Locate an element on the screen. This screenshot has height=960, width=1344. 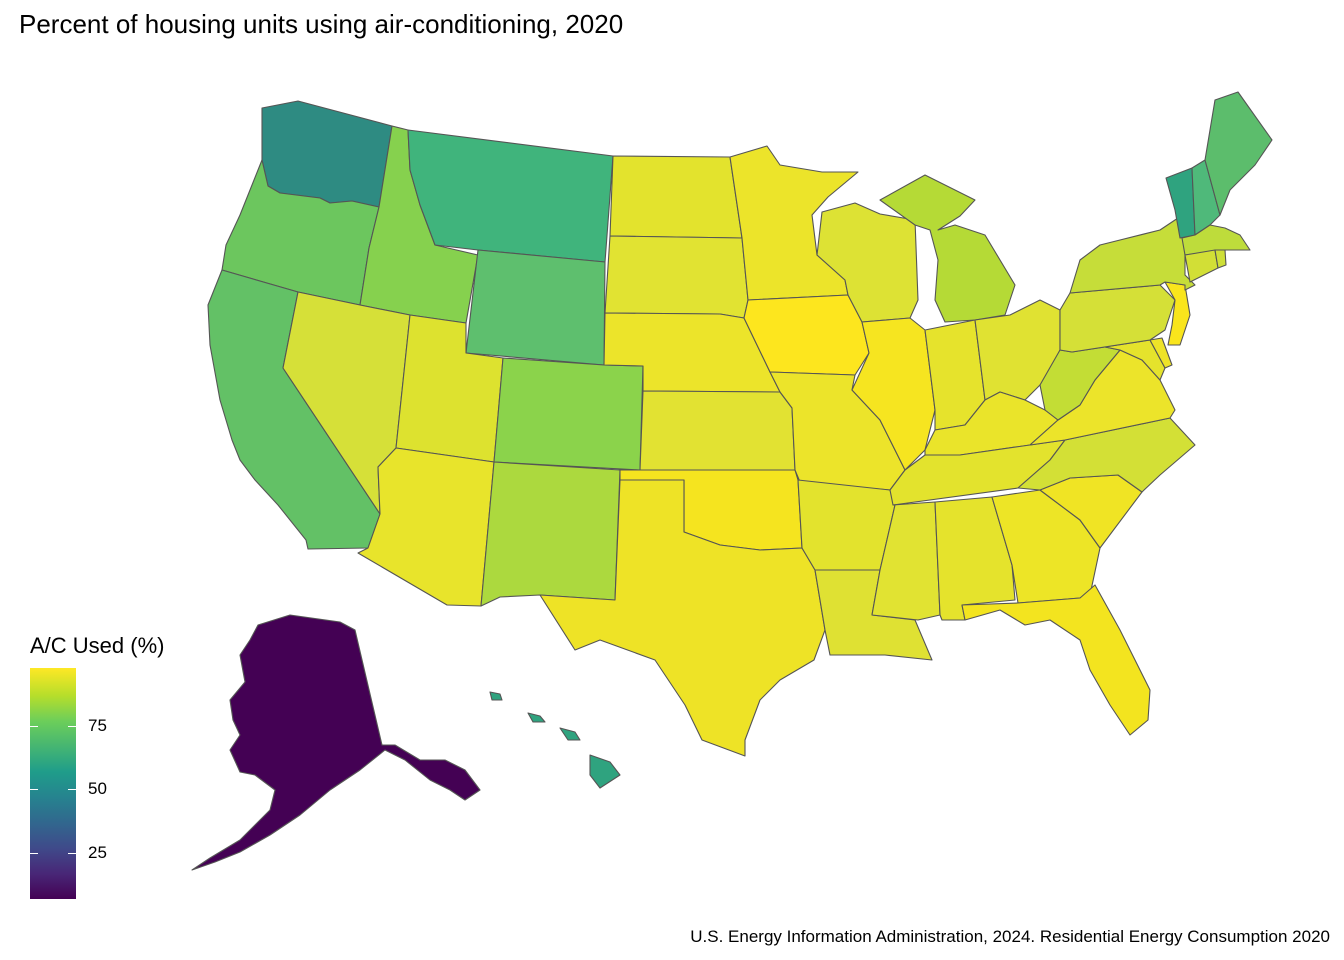
legend-label-25: 25 is located at coordinates (97, 852).